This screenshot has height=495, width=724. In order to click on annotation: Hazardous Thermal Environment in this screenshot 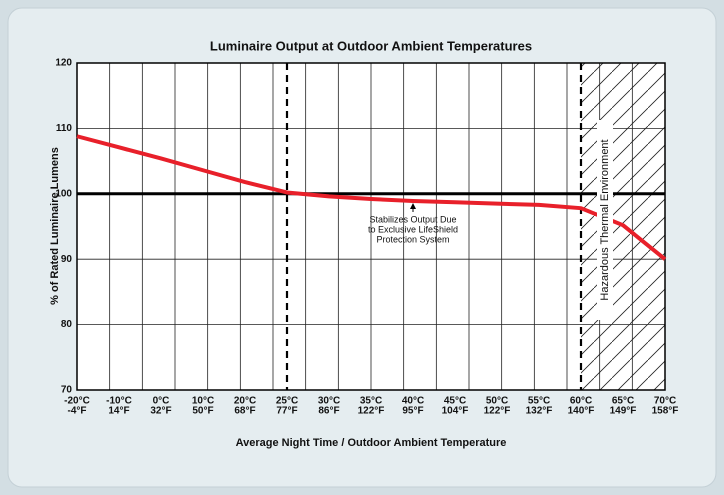, I will do `click(605, 219)`.